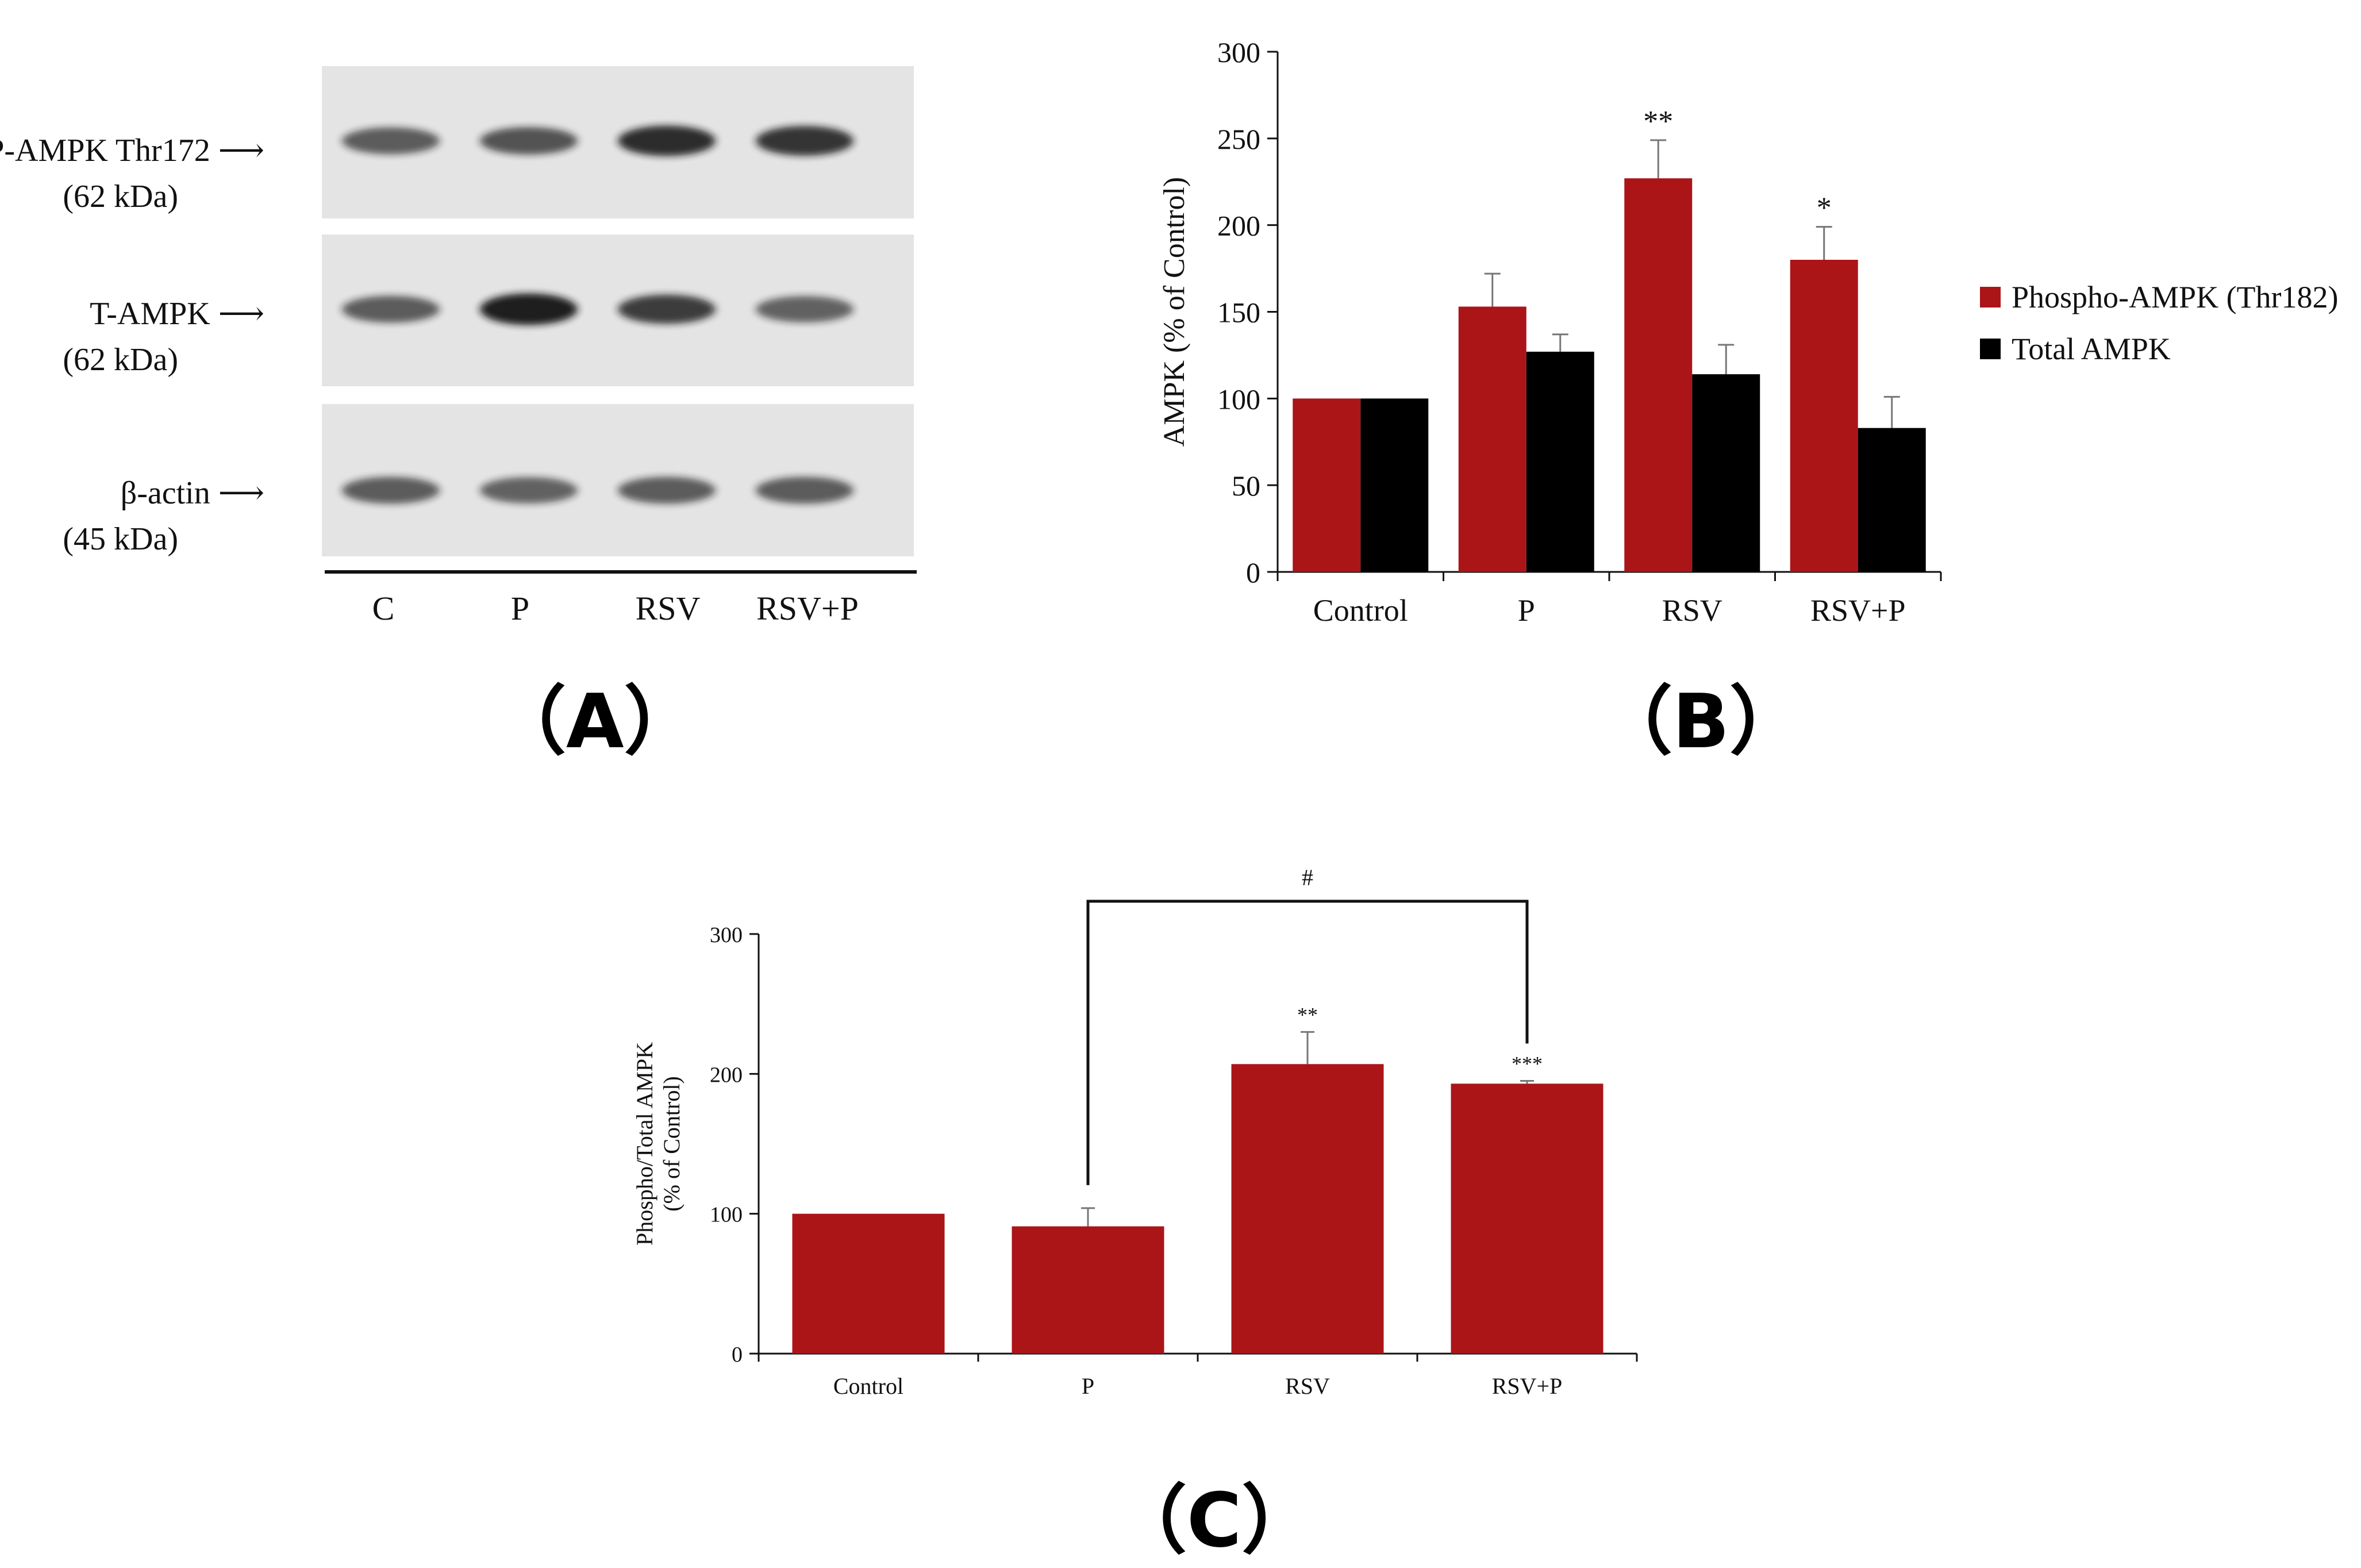 The image size is (2361, 1568). What do you see at coordinates (1307, 1043) in the screenshot?
I see `comparison-bracket` at bounding box center [1307, 1043].